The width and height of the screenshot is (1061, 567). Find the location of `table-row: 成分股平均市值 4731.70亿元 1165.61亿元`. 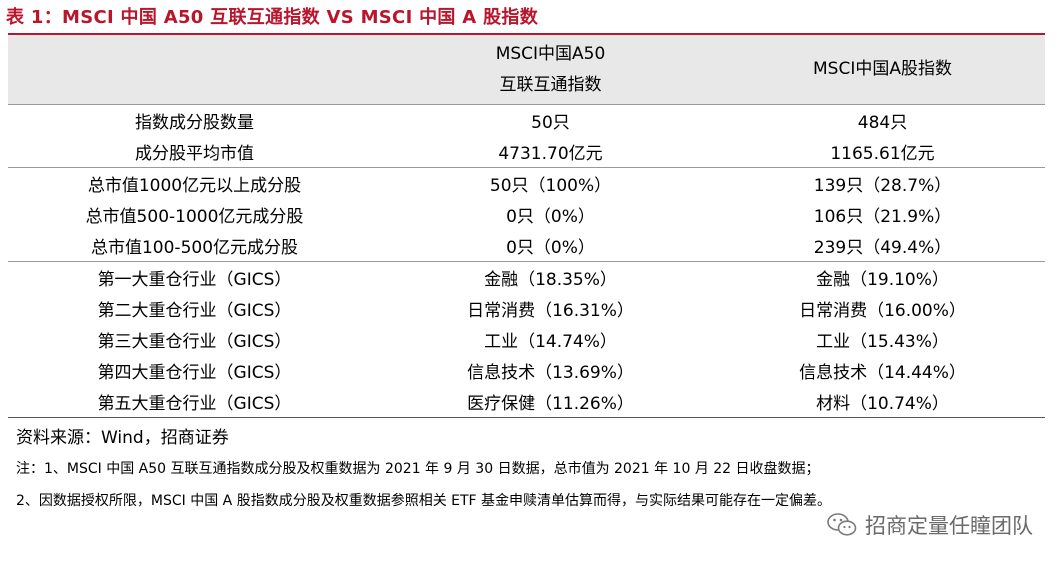

table-row: 成分股平均市值 4731.70亿元 1165.61亿元 is located at coordinates (526, 152).